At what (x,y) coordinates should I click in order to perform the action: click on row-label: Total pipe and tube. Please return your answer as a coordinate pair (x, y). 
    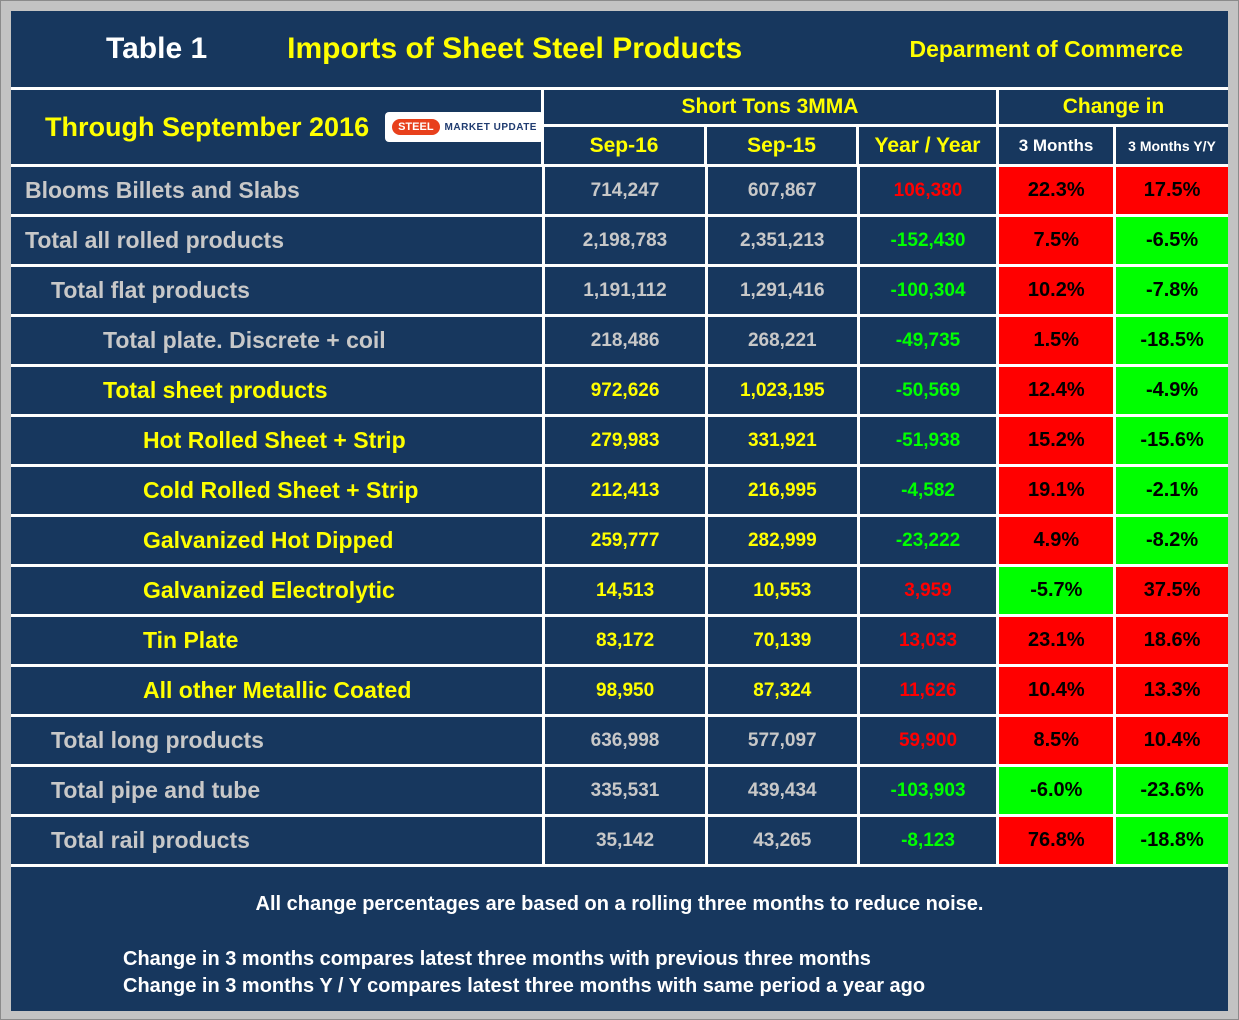
    Looking at the image, I should click on (156, 790).